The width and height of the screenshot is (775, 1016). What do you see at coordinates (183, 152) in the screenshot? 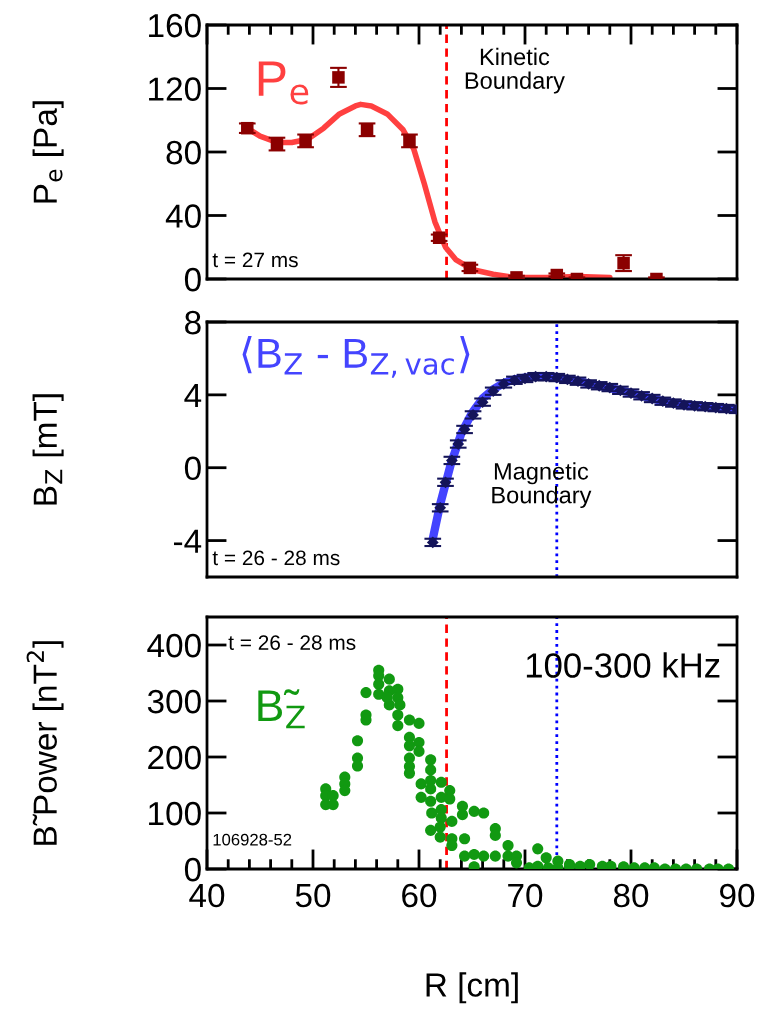
I see `y-tick-label: 80` at bounding box center [183, 152].